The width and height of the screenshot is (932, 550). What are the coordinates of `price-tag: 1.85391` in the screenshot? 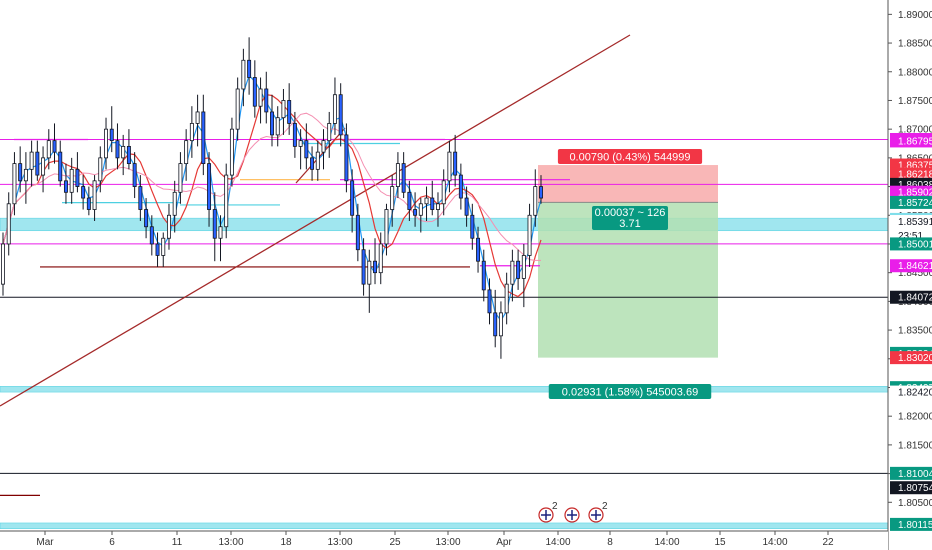 It's located at (911, 222).